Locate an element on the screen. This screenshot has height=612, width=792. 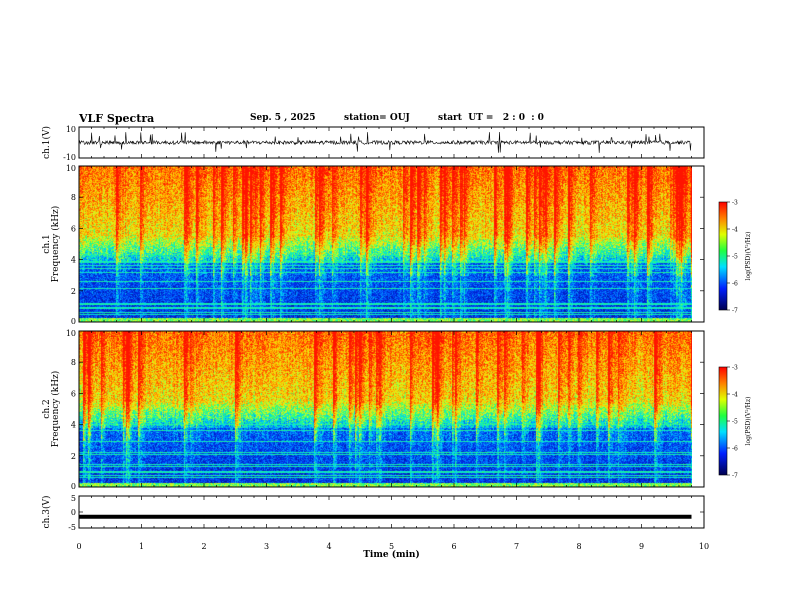
y-tick-label: -10 is located at coordinates (69, 157).